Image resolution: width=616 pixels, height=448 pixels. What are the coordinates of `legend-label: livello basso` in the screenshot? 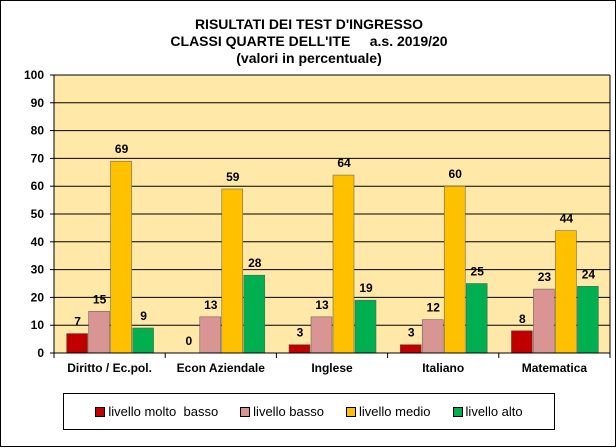 It's located at (288, 411).